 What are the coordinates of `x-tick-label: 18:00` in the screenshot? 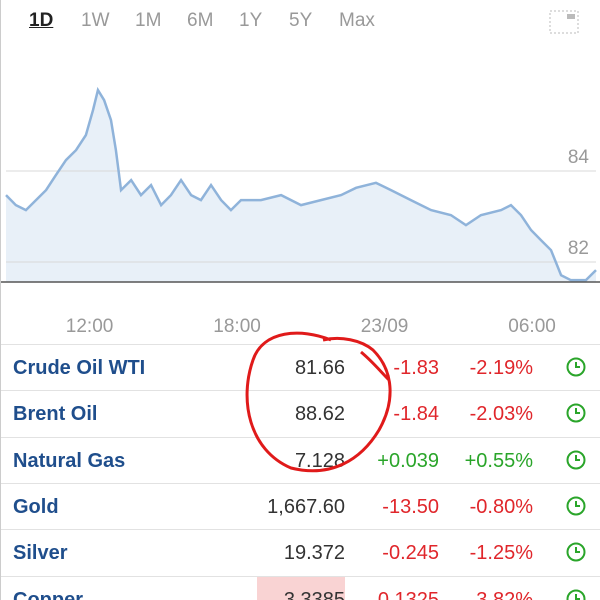 It's located at (237, 326).